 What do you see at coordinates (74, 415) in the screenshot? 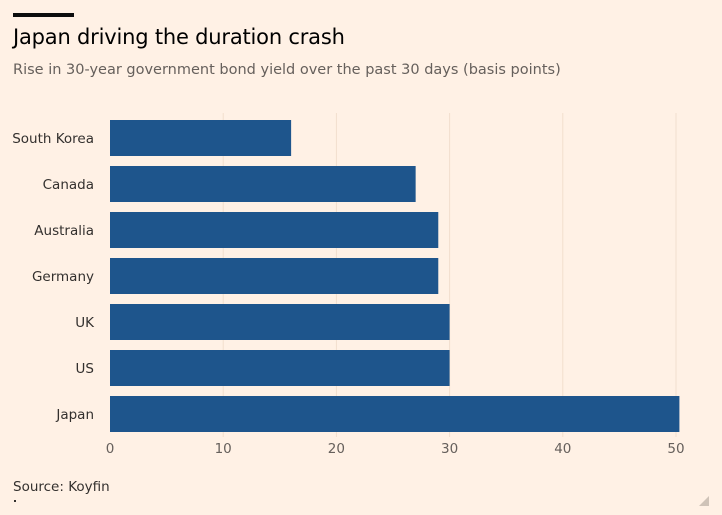
I see `category-label-japan: Japan` at bounding box center [74, 415].